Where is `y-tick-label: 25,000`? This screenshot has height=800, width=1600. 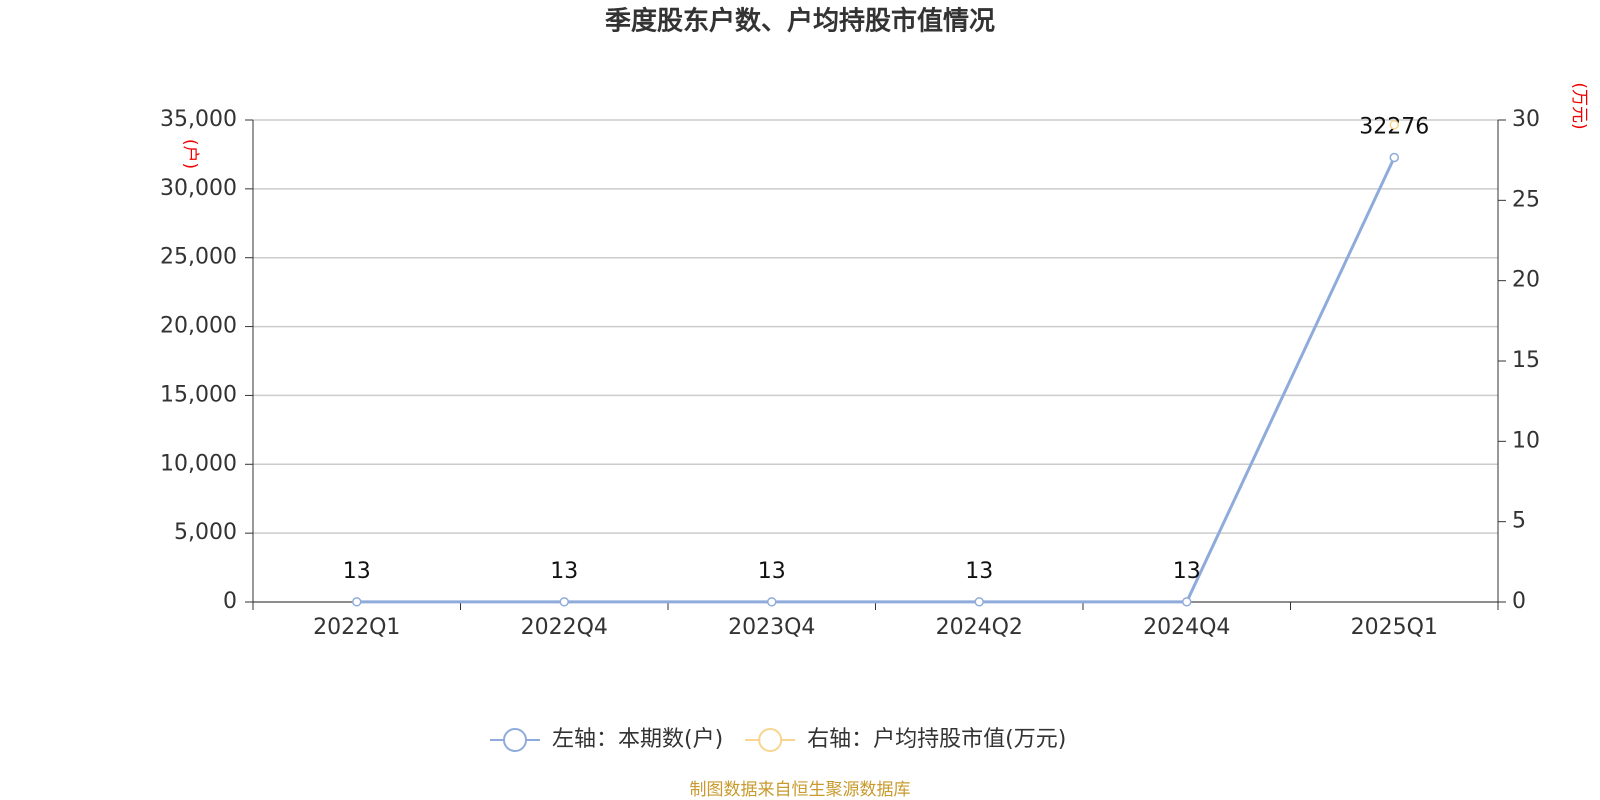 y-tick-label: 25,000 is located at coordinates (198, 257).